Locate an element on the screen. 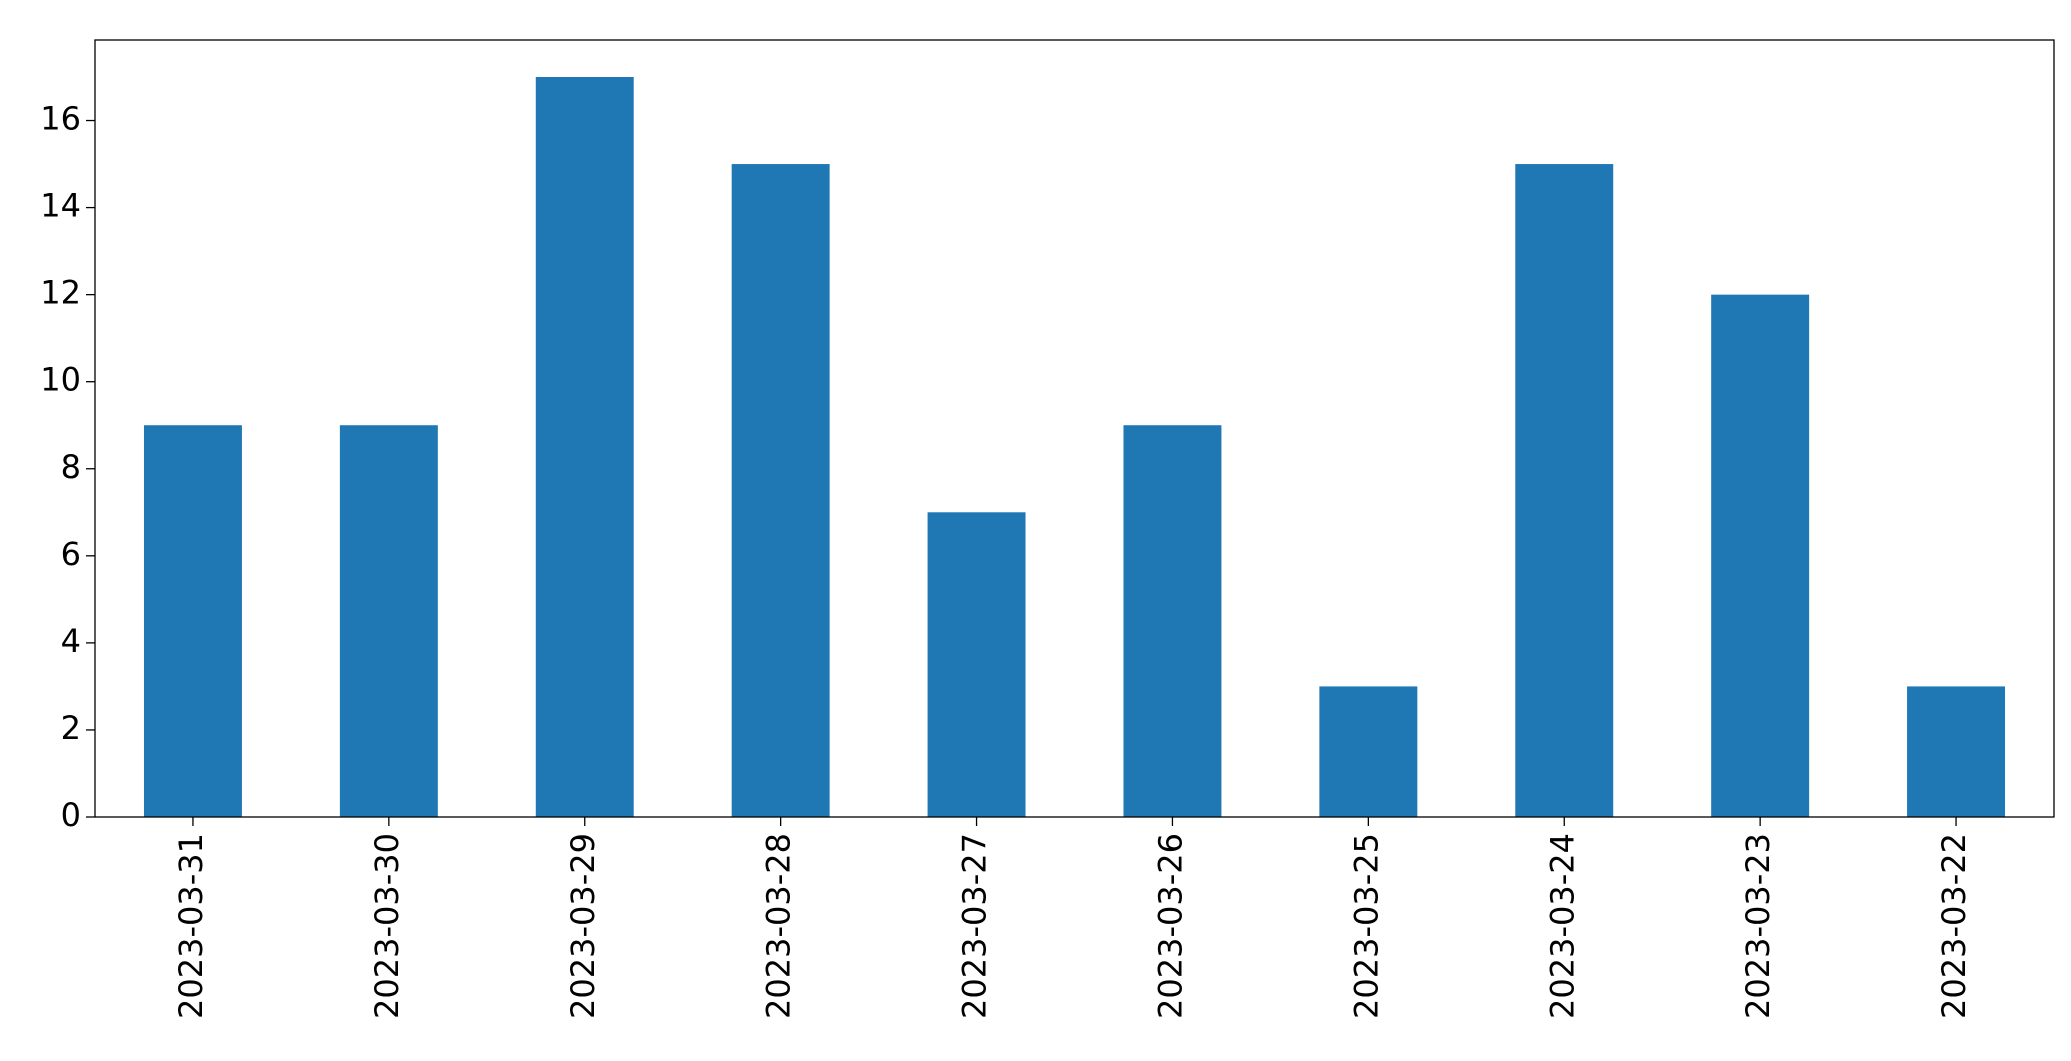 This screenshot has width=2071, height=1061. y-tick-label: 12 is located at coordinates (60, 293).